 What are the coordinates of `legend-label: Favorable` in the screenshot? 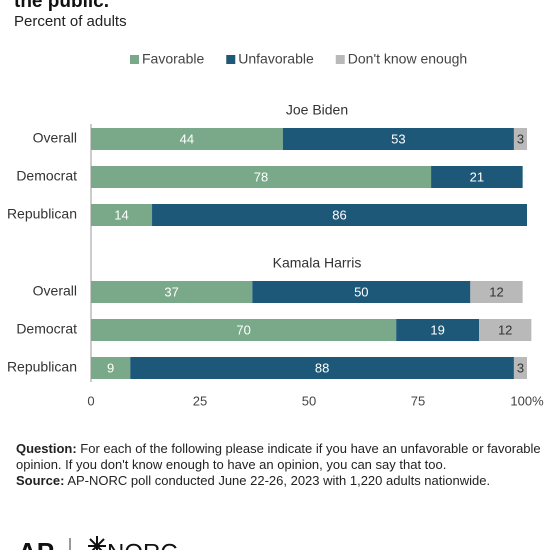 It's located at (173, 59).